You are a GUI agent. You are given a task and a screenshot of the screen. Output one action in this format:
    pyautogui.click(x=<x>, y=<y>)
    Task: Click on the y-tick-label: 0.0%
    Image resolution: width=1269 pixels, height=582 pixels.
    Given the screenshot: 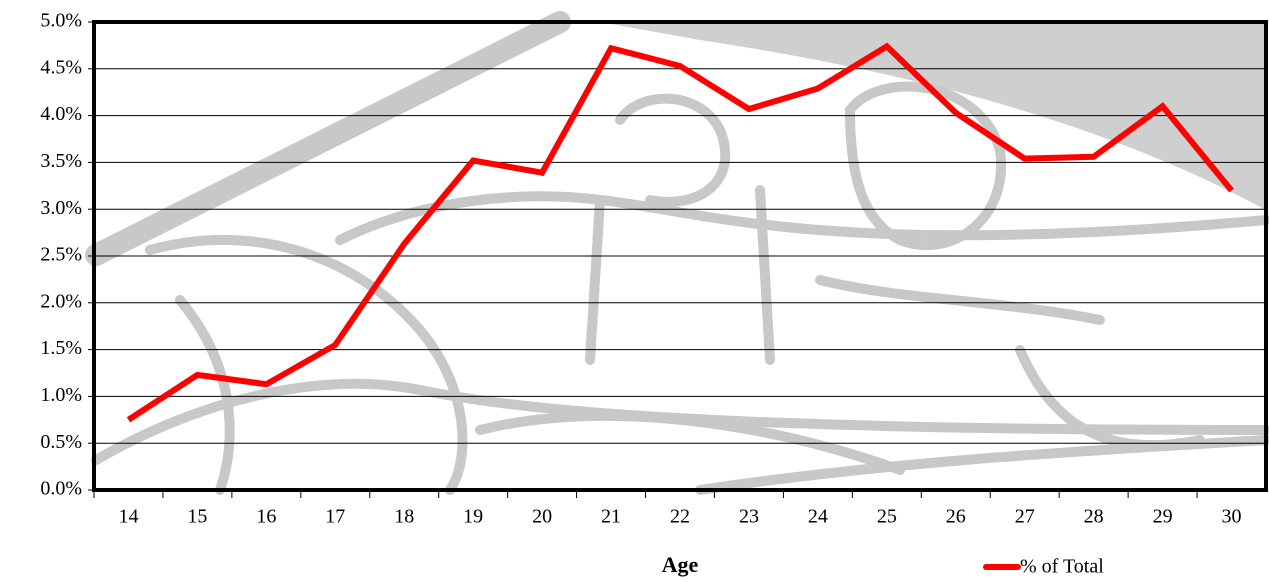 What is the action you would take?
    pyautogui.click(x=61, y=489)
    